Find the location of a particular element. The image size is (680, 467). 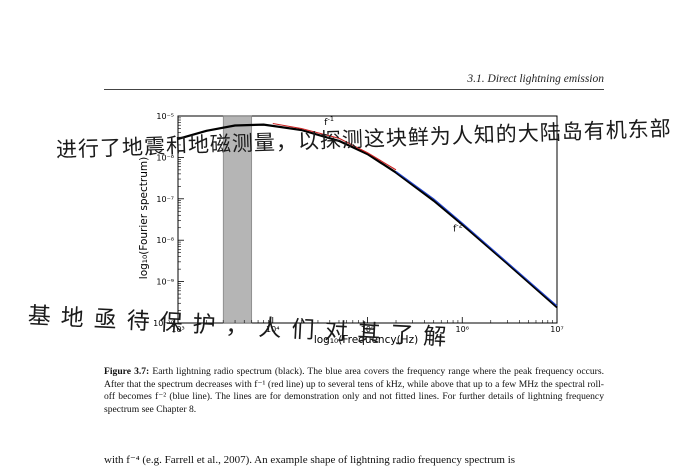

annotation-f1: f-1 is located at coordinates (329, 121).